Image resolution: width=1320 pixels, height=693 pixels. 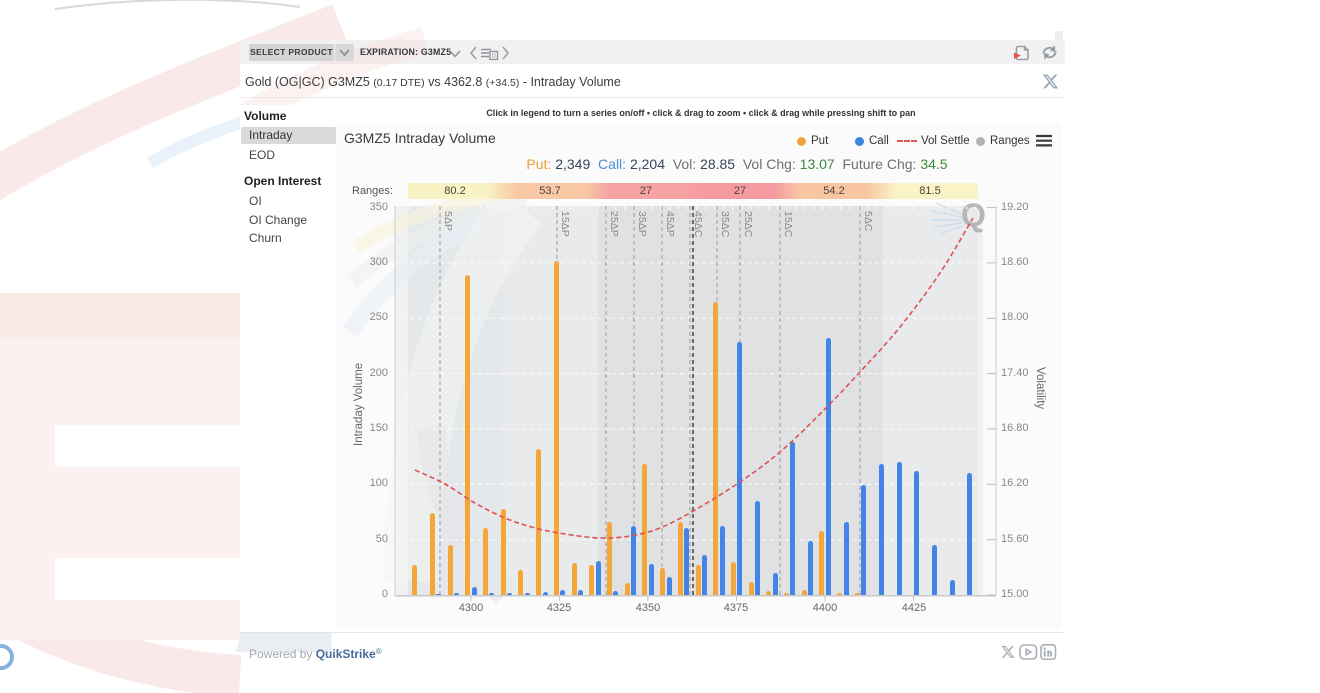 What do you see at coordinates (494, 55) in the screenshot?
I see `svg-text: 0` at bounding box center [494, 55].